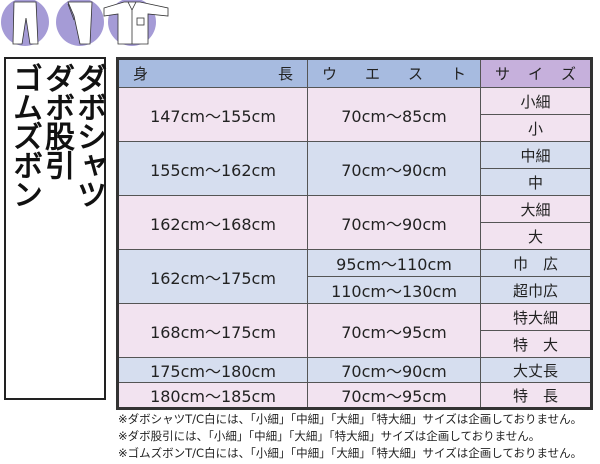 This screenshot has width=600, height=464. What do you see at coordinates (56, 121) in the screenshot?
I see `product-name: ダボ股引` at bounding box center [56, 121].